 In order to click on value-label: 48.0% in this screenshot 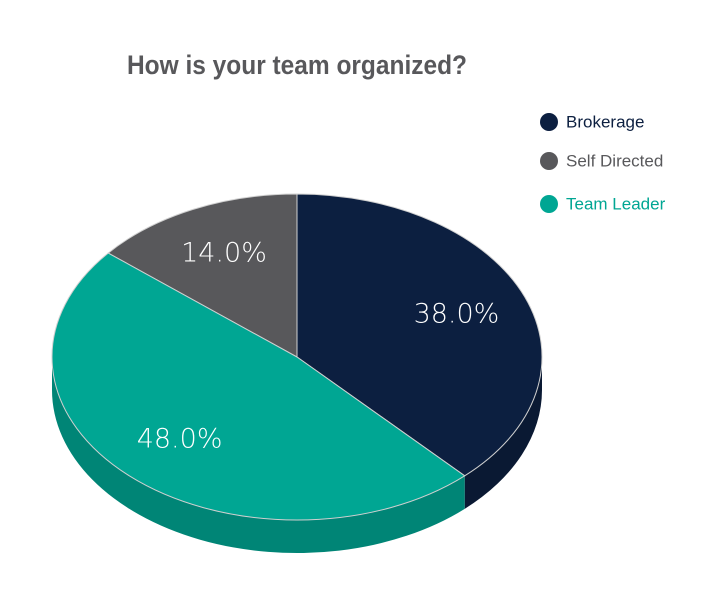, I will do `click(180, 439)`.